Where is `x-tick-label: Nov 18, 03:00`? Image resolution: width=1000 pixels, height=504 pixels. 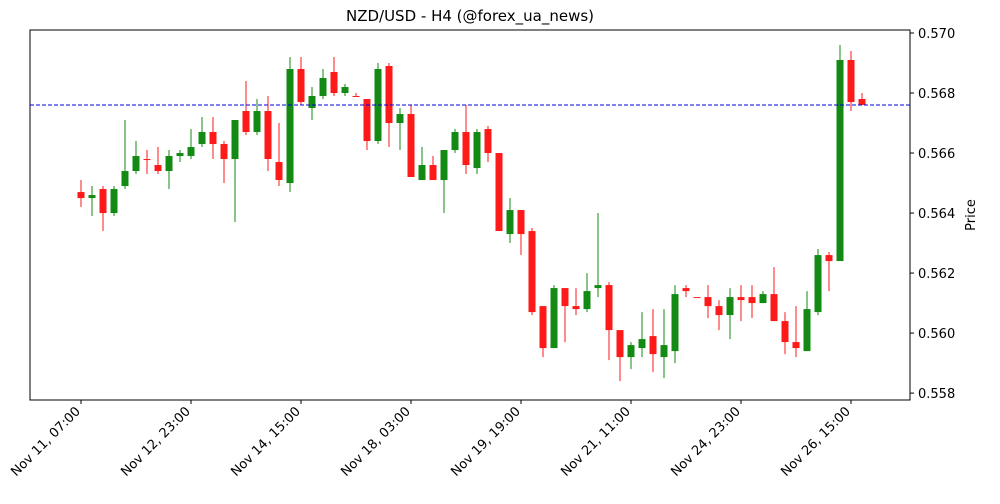
x-tick-label: Nov 18, 03:00 is located at coordinates (376, 442).